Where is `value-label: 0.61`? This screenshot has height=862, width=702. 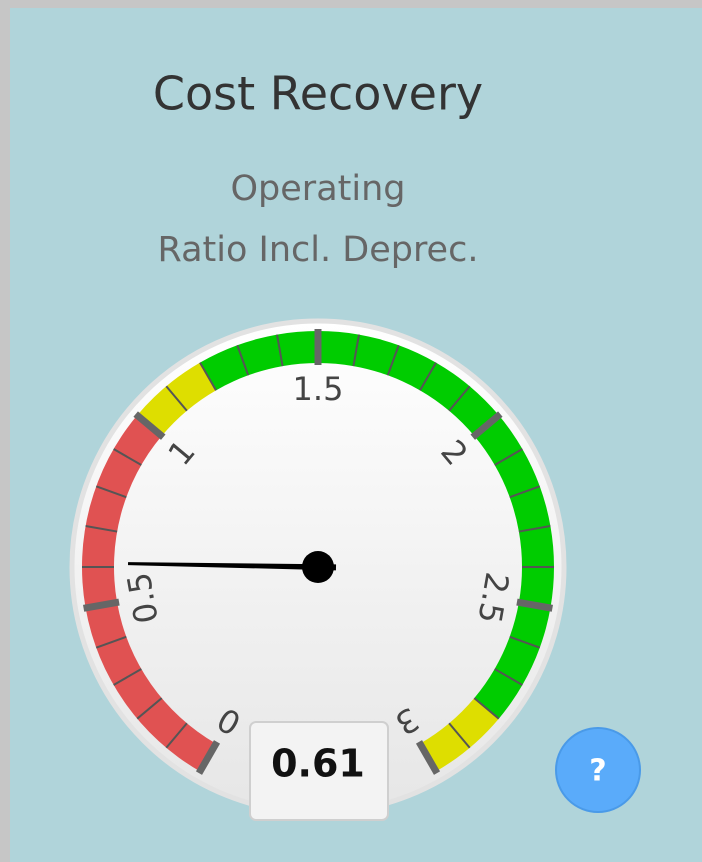
value-label: 0.61 is located at coordinates (318, 764).